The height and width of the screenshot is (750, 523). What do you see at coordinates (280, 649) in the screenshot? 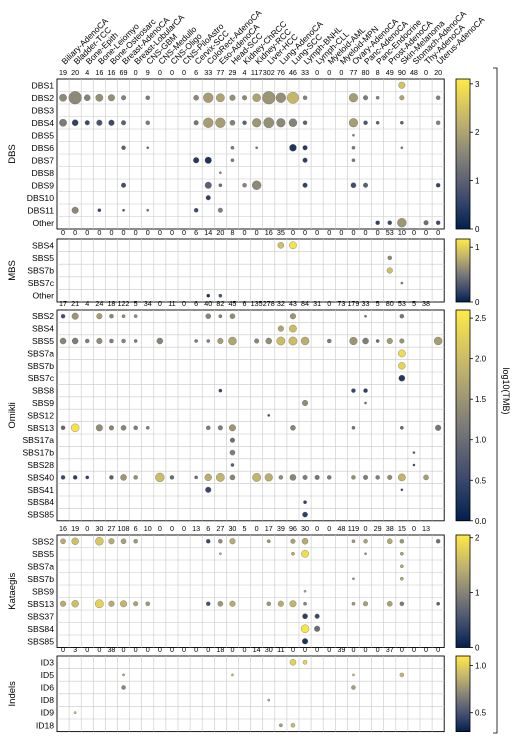
I see `sample-count-label: 11` at bounding box center [280, 649].